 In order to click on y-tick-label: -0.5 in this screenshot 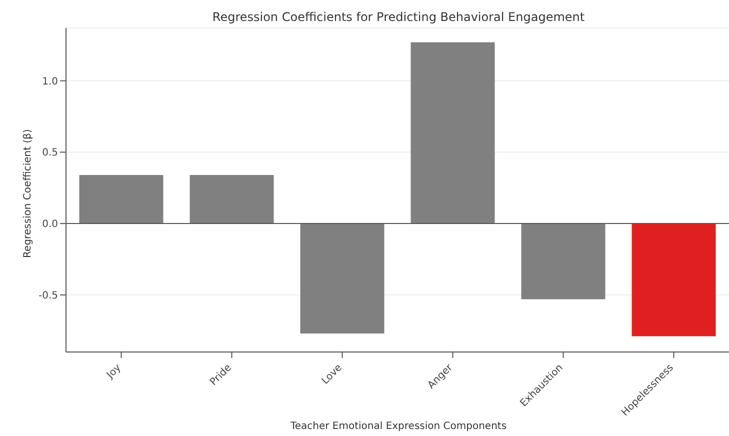, I will do `click(48, 296)`.